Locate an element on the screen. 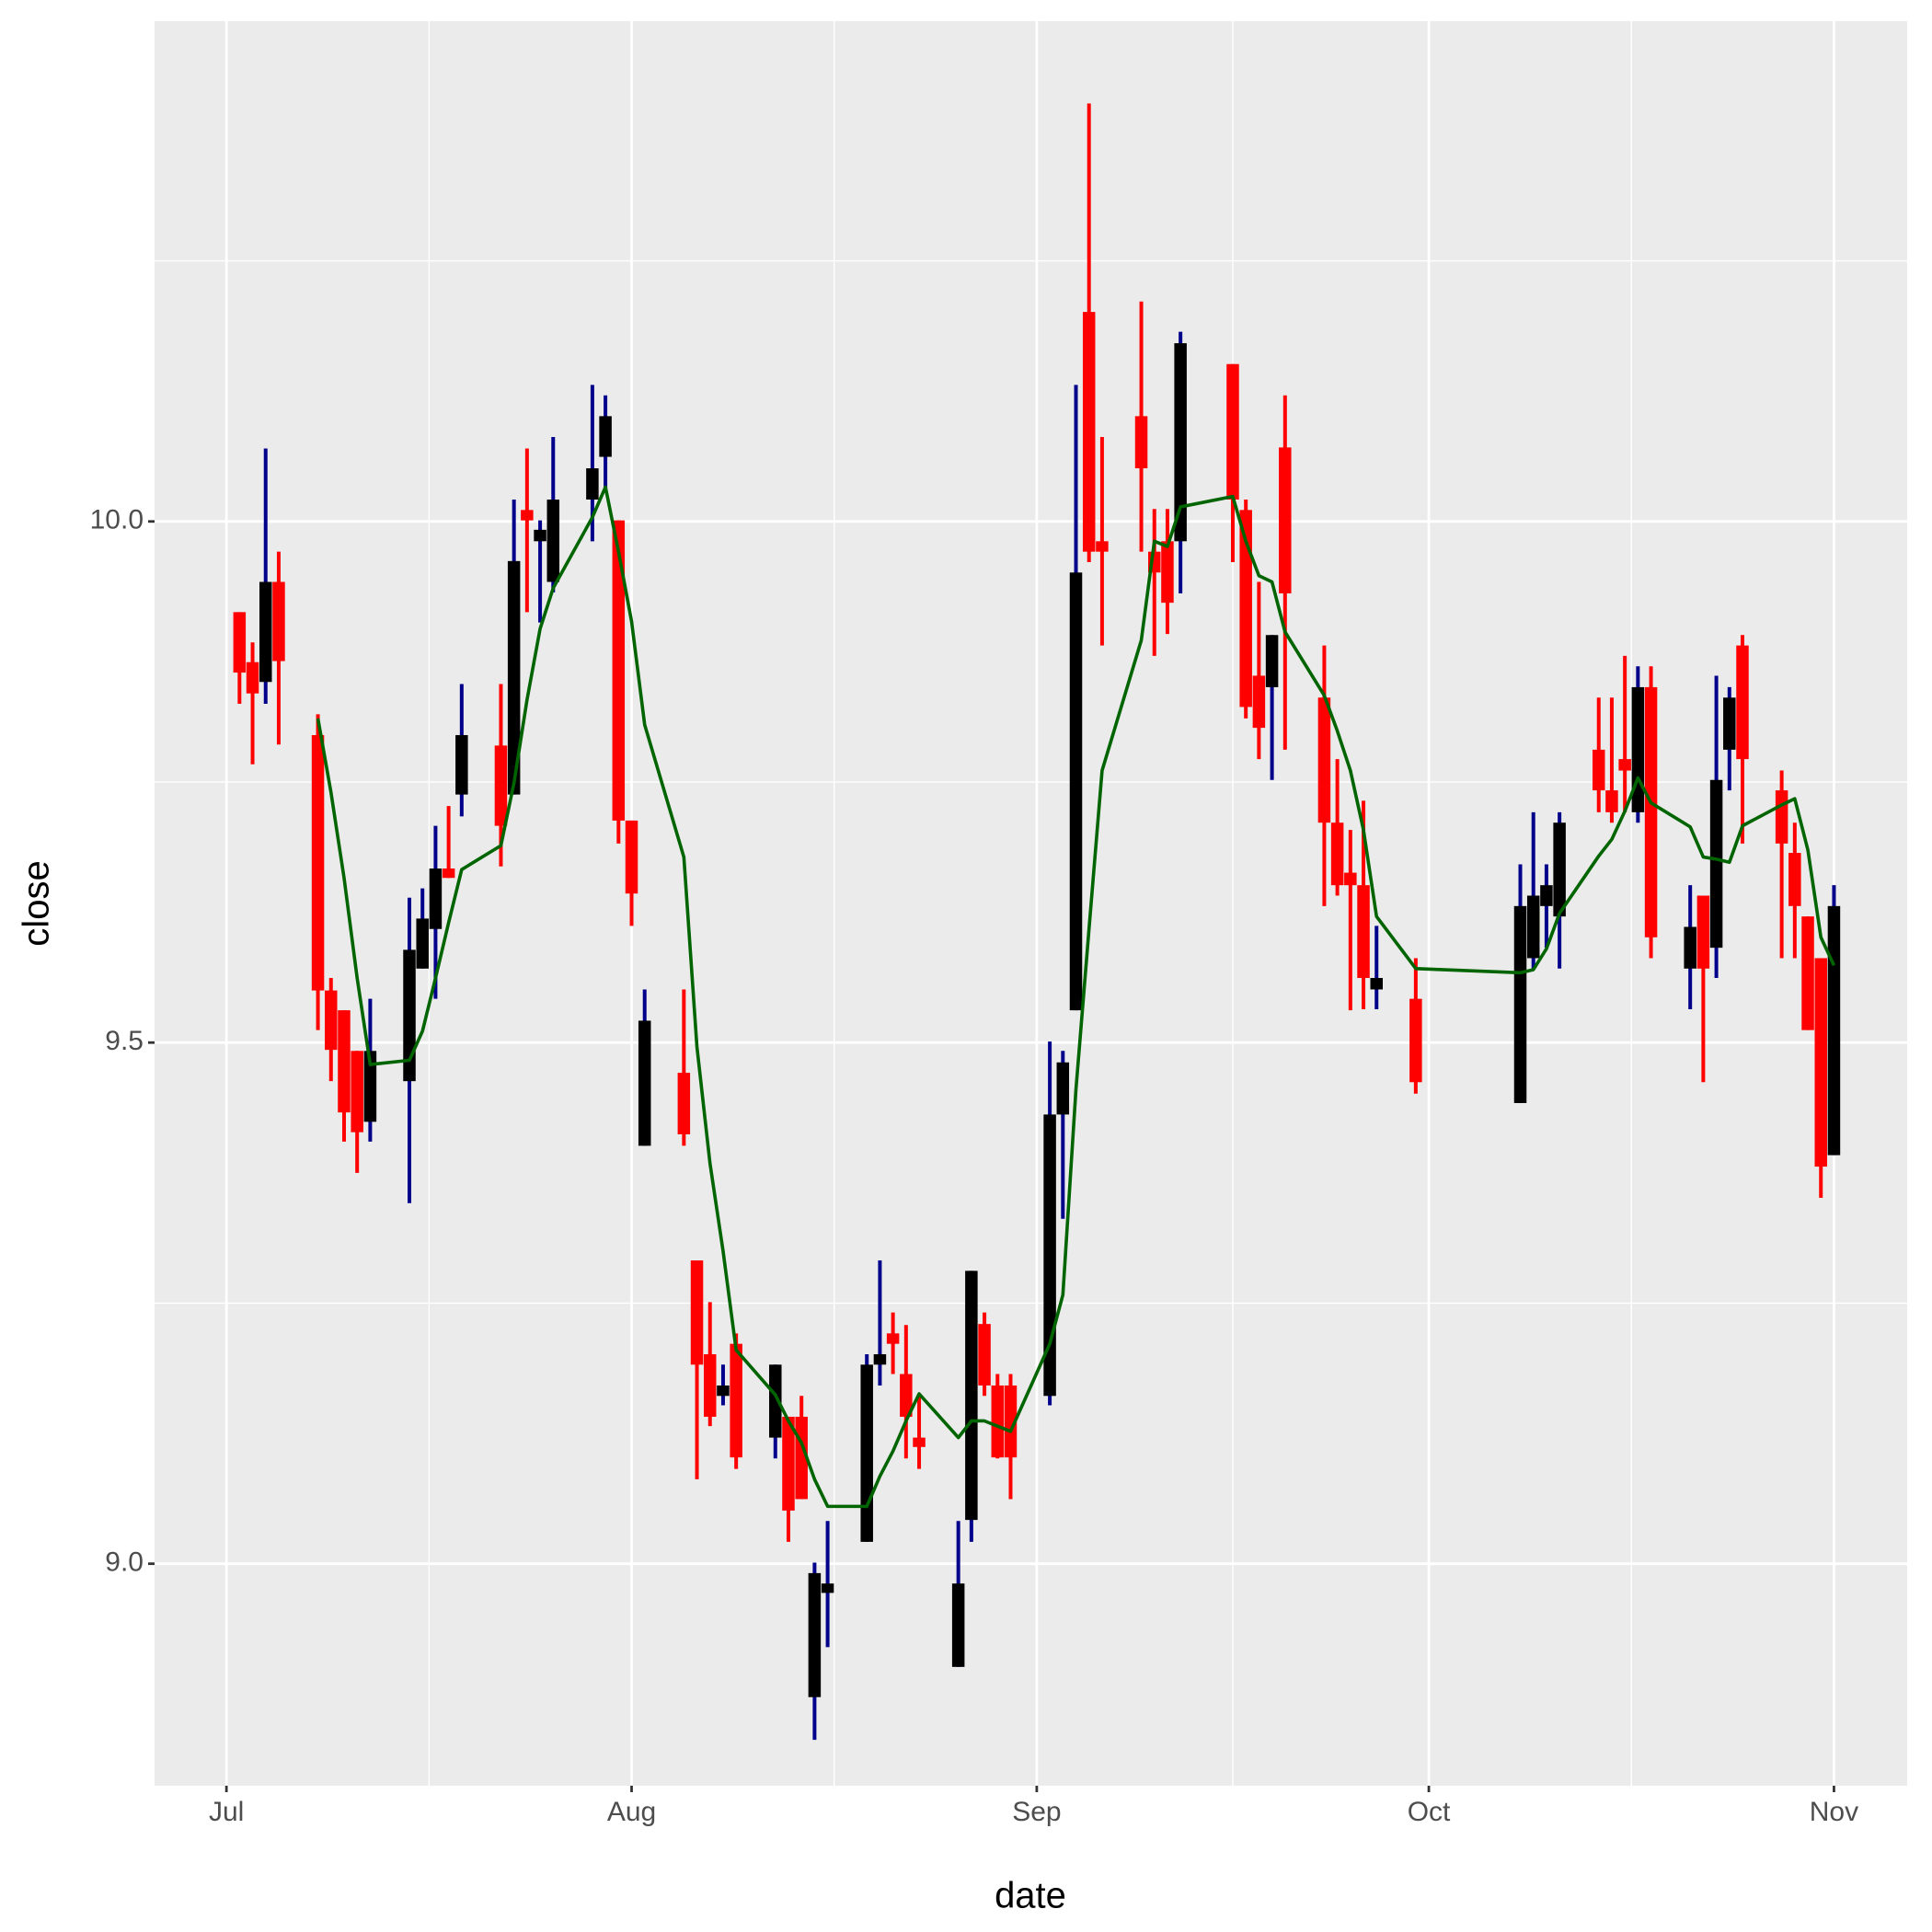 Image resolution: width=1932 pixels, height=1932 pixels. y-tick-label: 9.0 is located at coordinates (124, 1562).